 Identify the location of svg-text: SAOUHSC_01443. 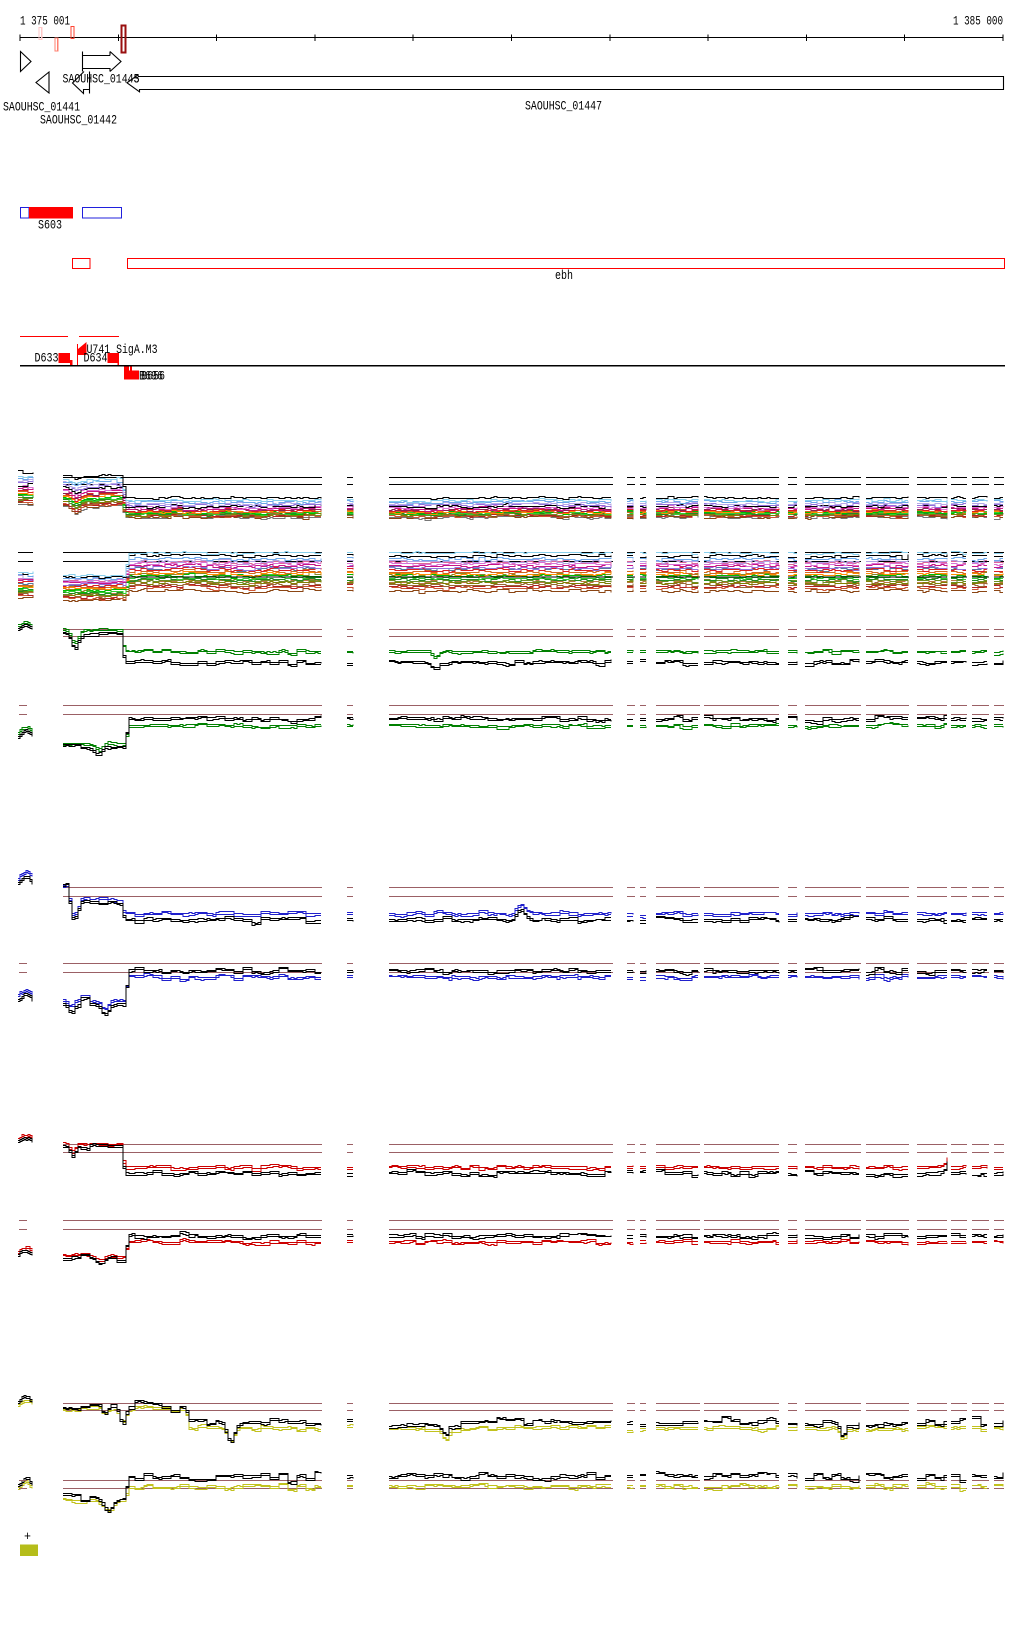
(101, 80).